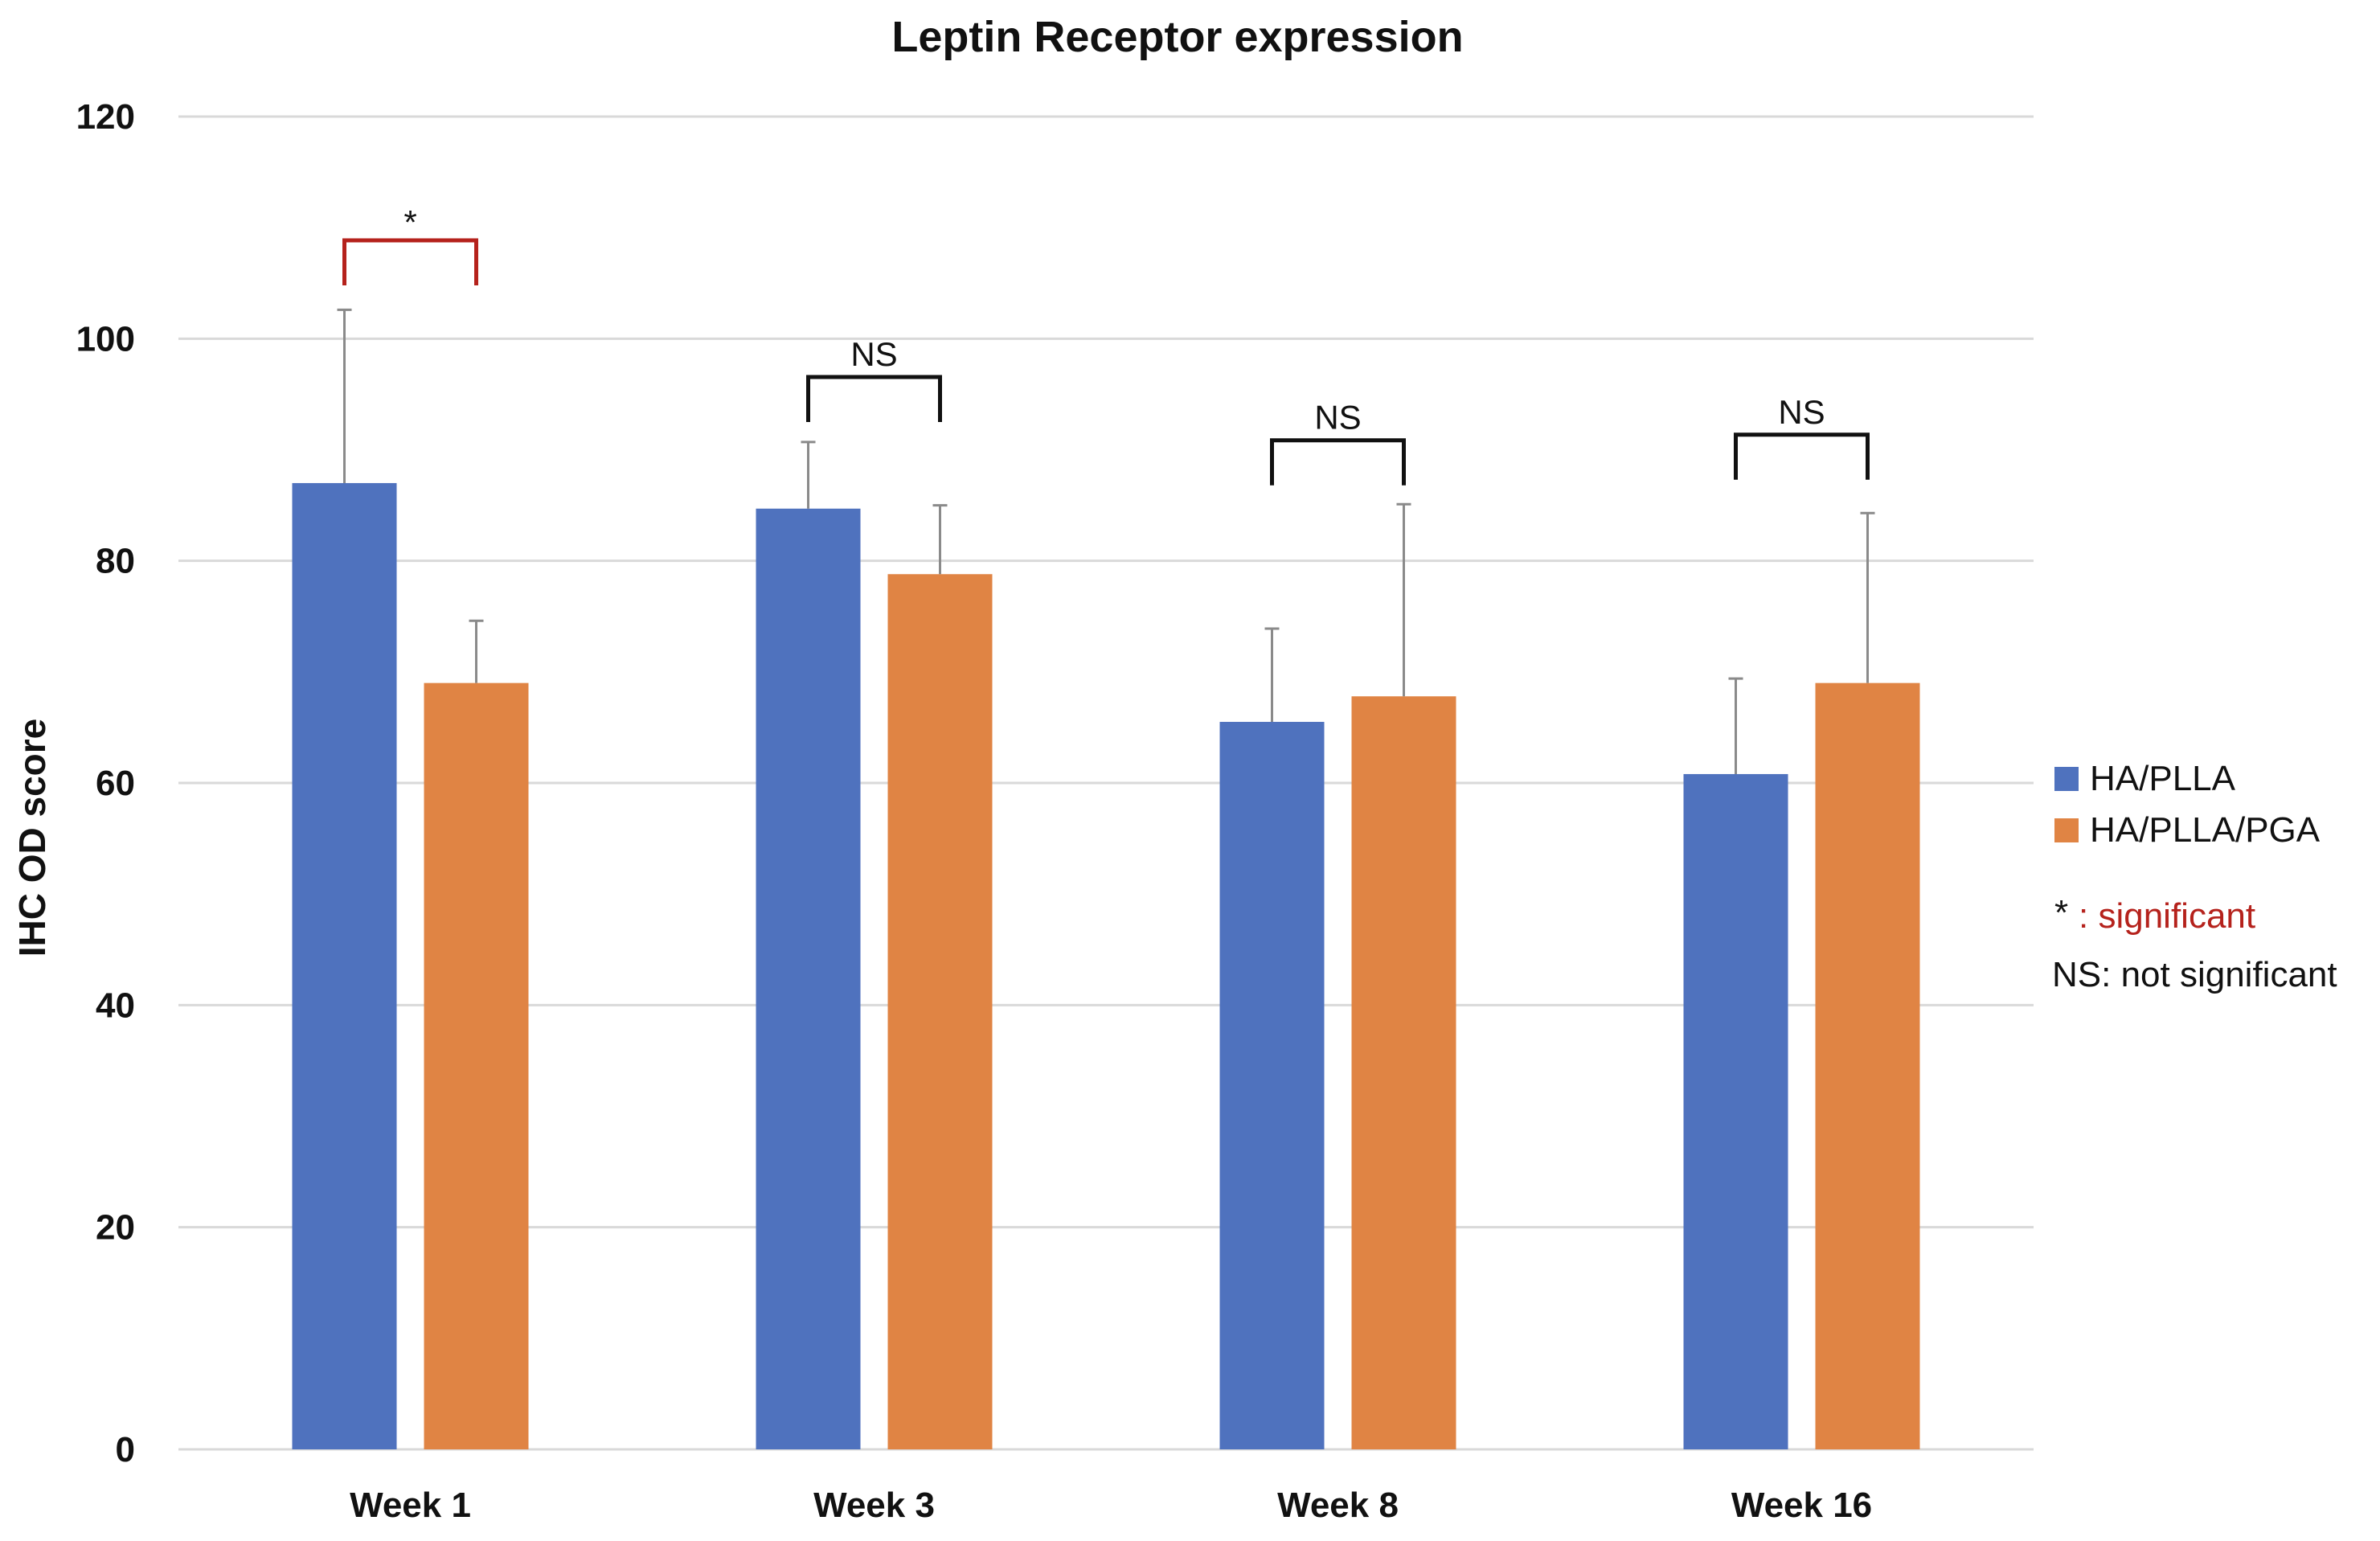 The image size is (2380, 1541). Describe the element at coordinates (874, 1505) in the screenshot. I see `x-category-label: Week 3` at that location.